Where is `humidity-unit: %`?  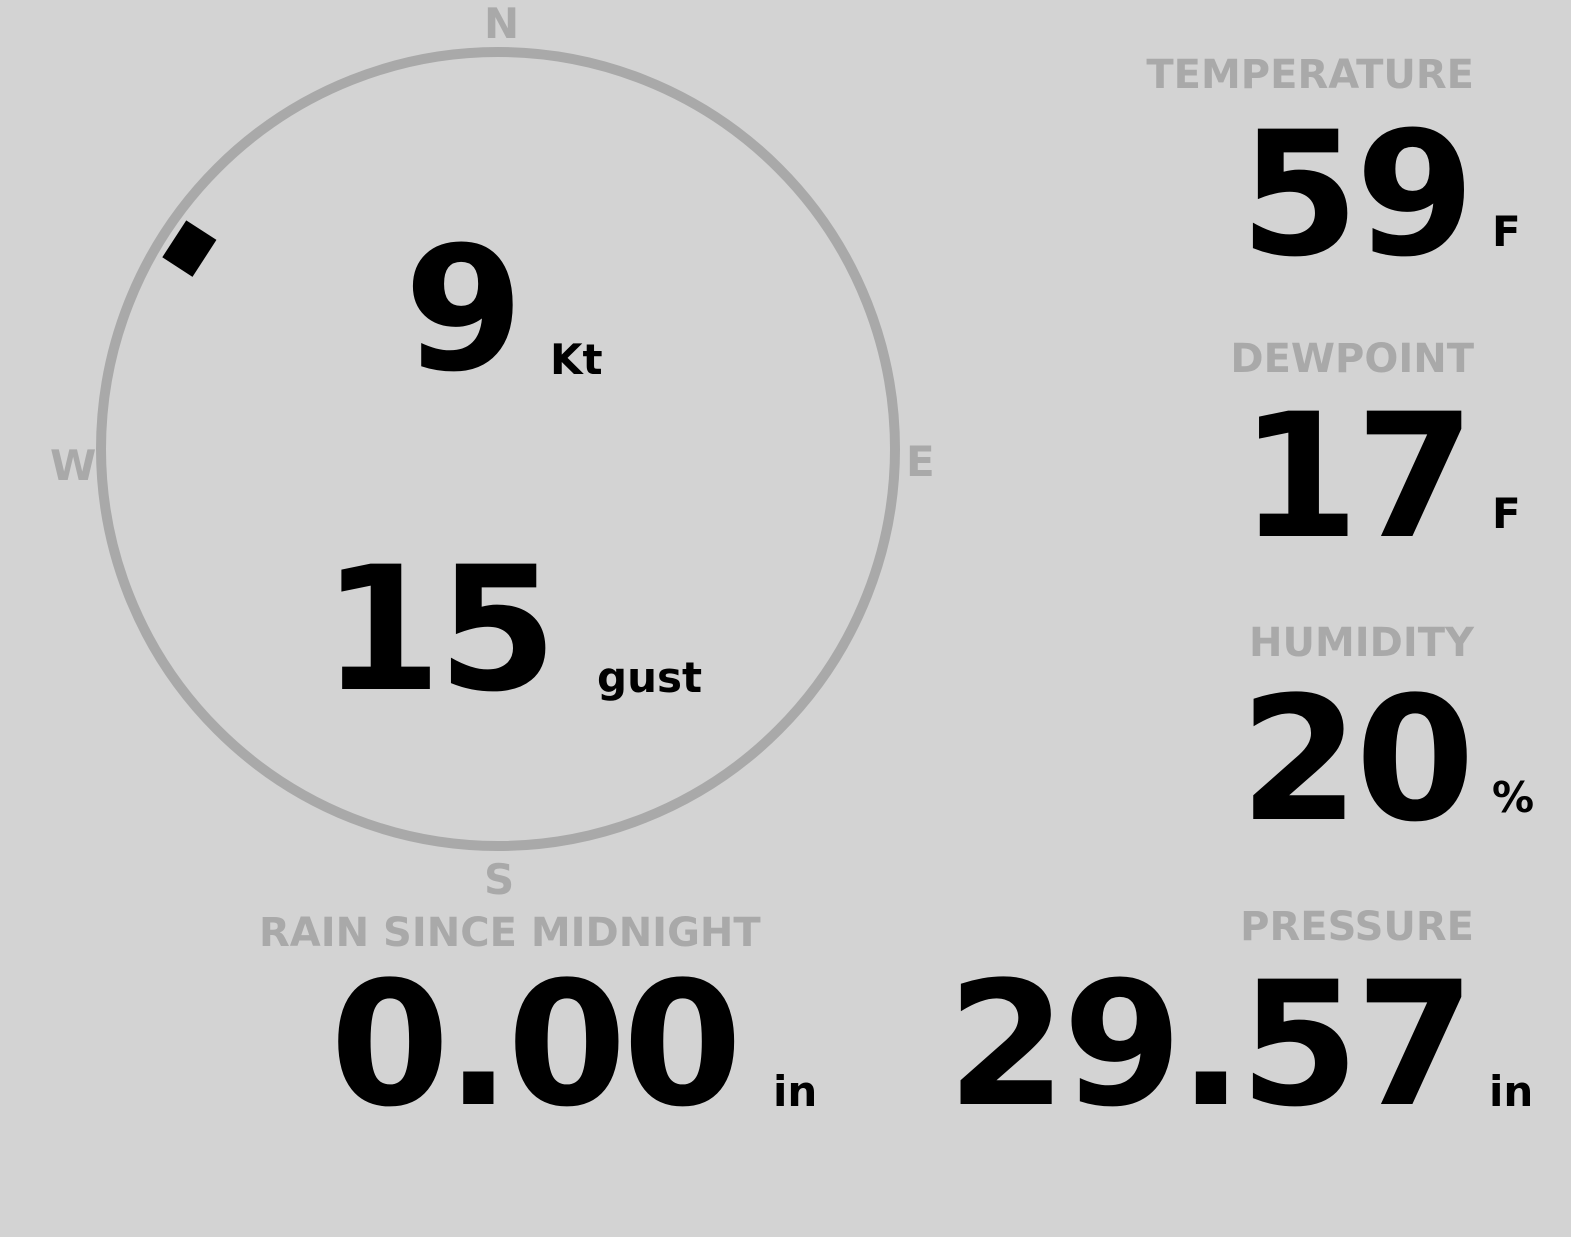
humidity-unit: % is located at coordinates (1513, 797).